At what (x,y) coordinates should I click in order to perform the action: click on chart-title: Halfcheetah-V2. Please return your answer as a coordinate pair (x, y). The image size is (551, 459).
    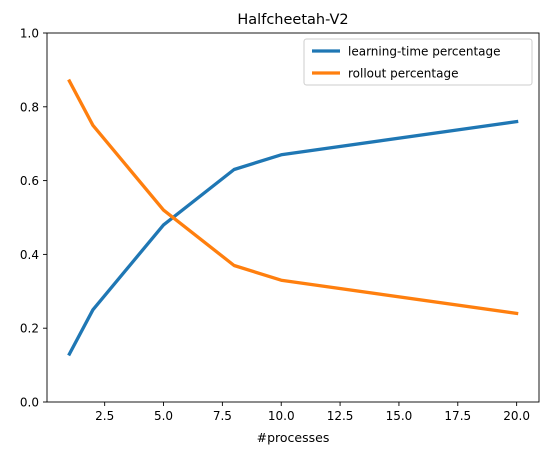
    Looking at the image, I should click on (292, 20).